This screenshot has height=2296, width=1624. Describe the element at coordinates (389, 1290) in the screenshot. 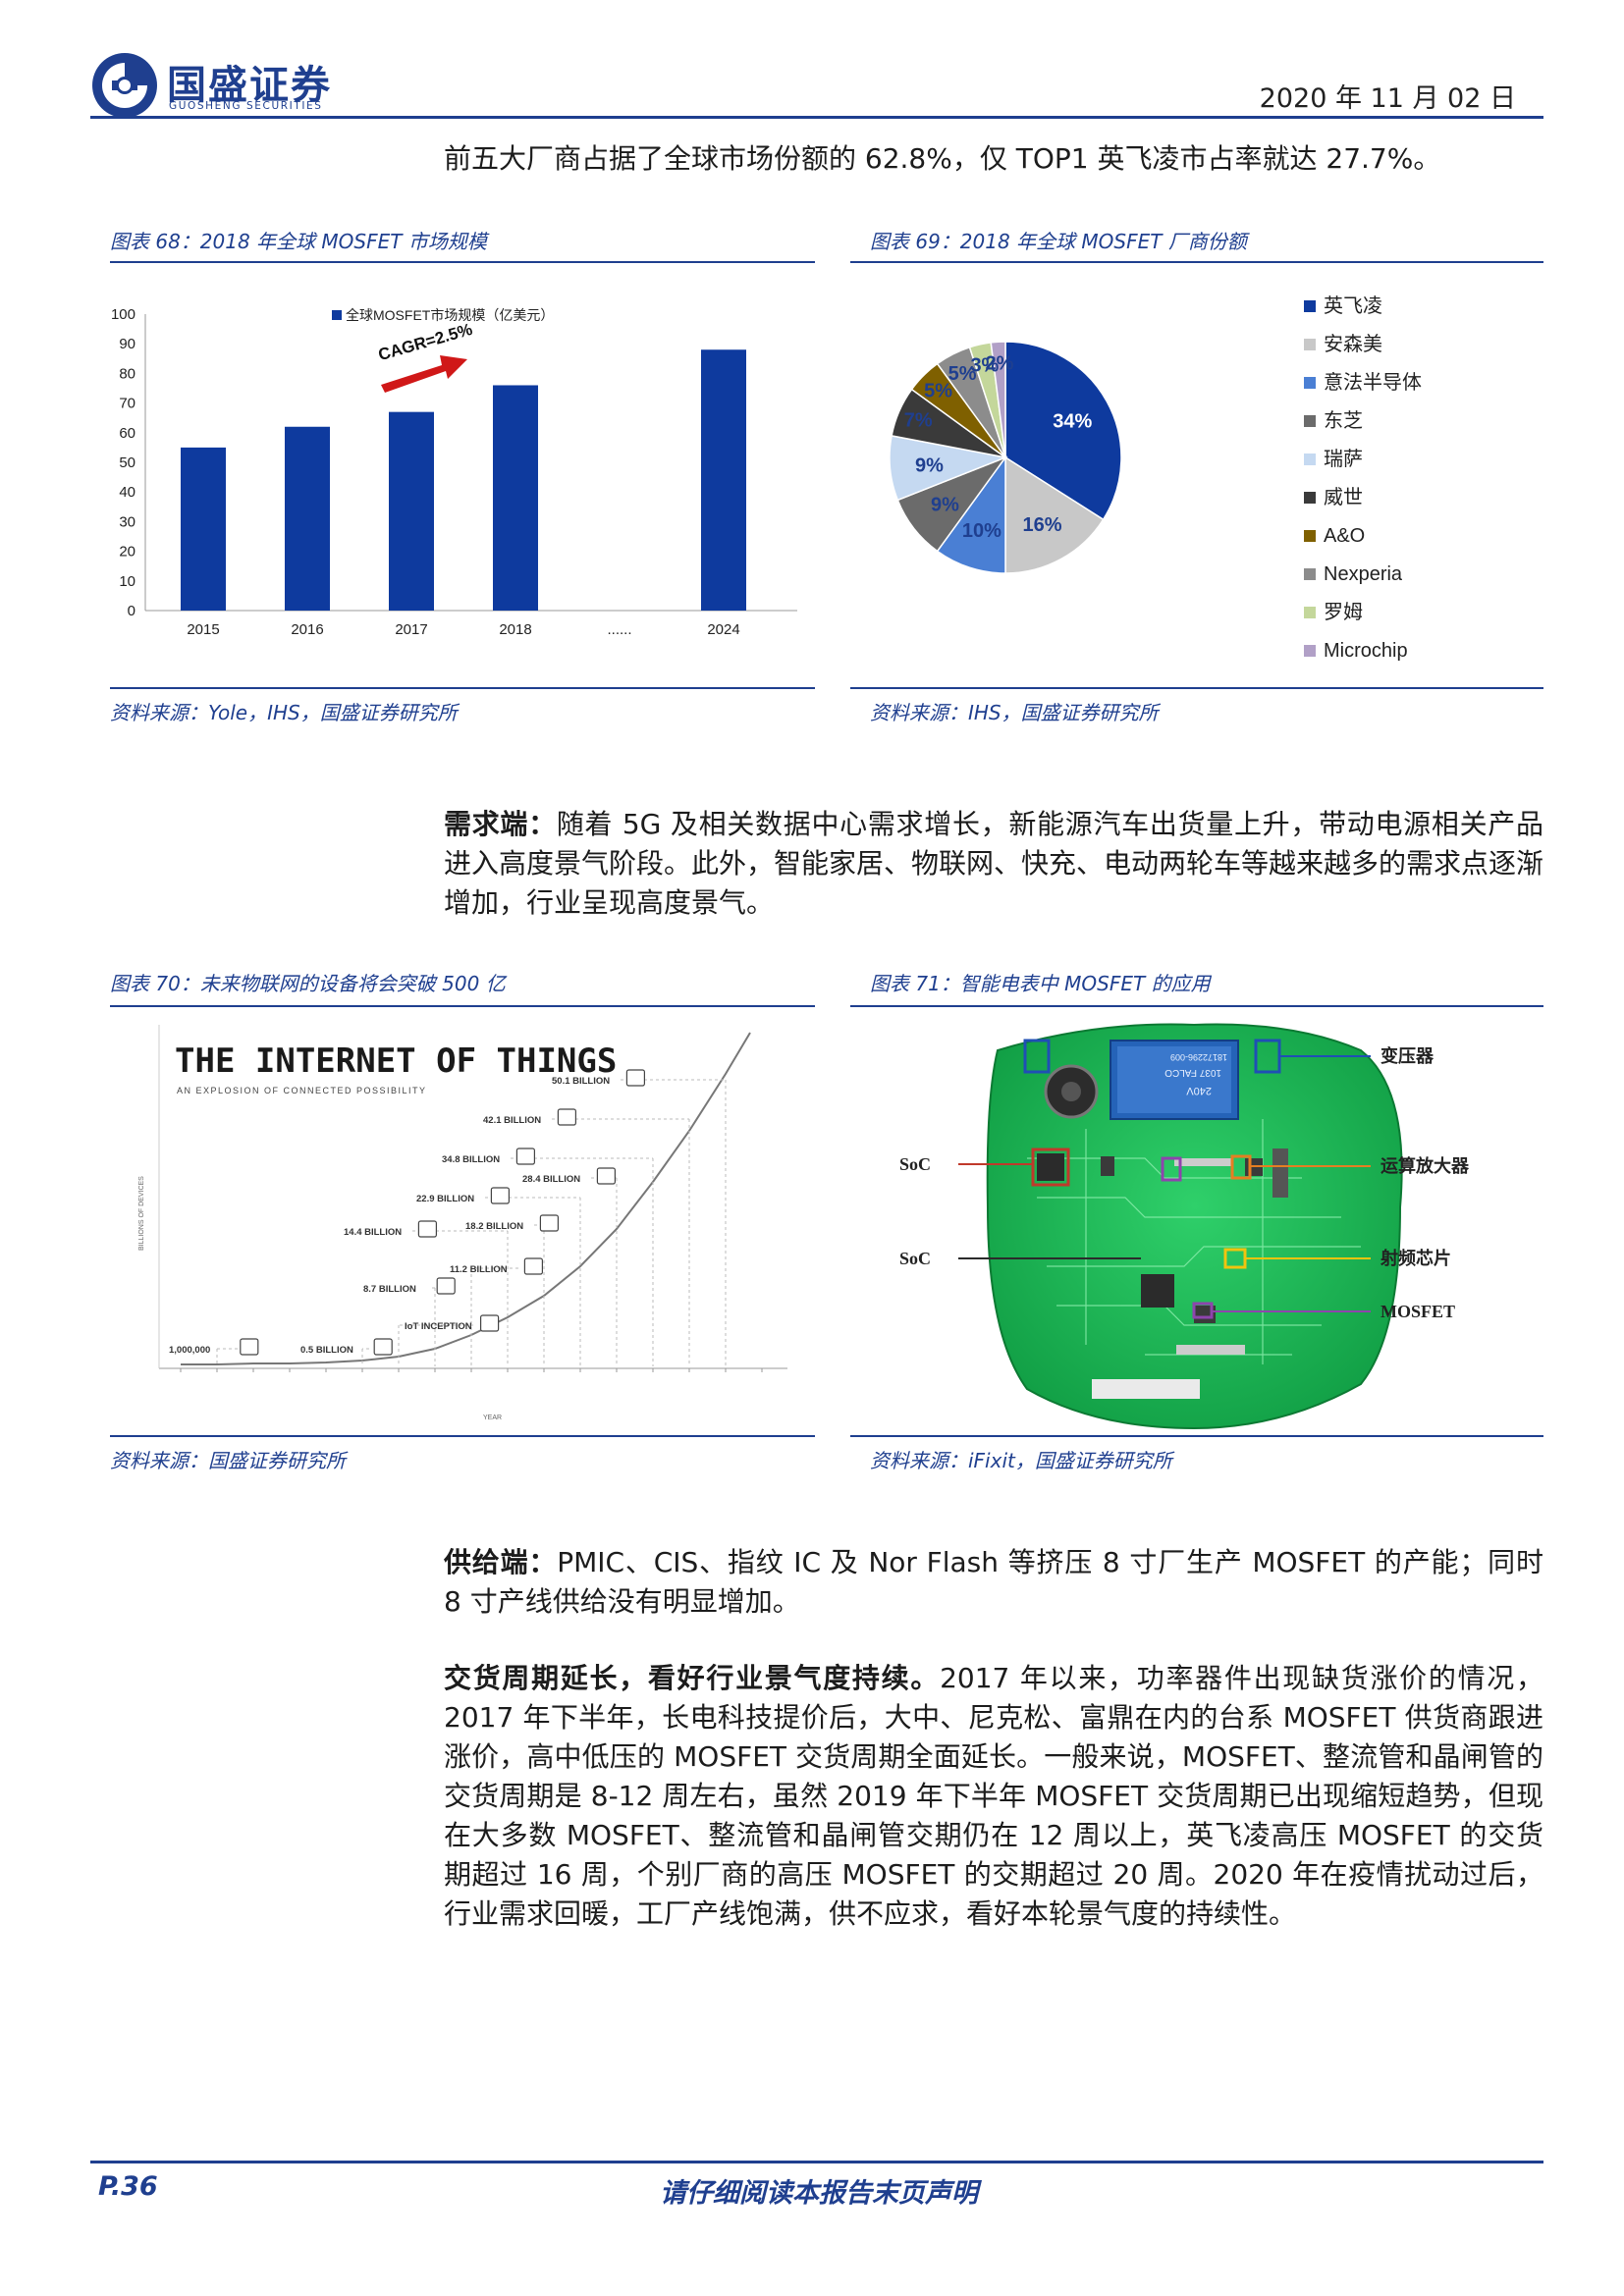

I see `iot-milestone-label: 8.7 BILLION` at that location.